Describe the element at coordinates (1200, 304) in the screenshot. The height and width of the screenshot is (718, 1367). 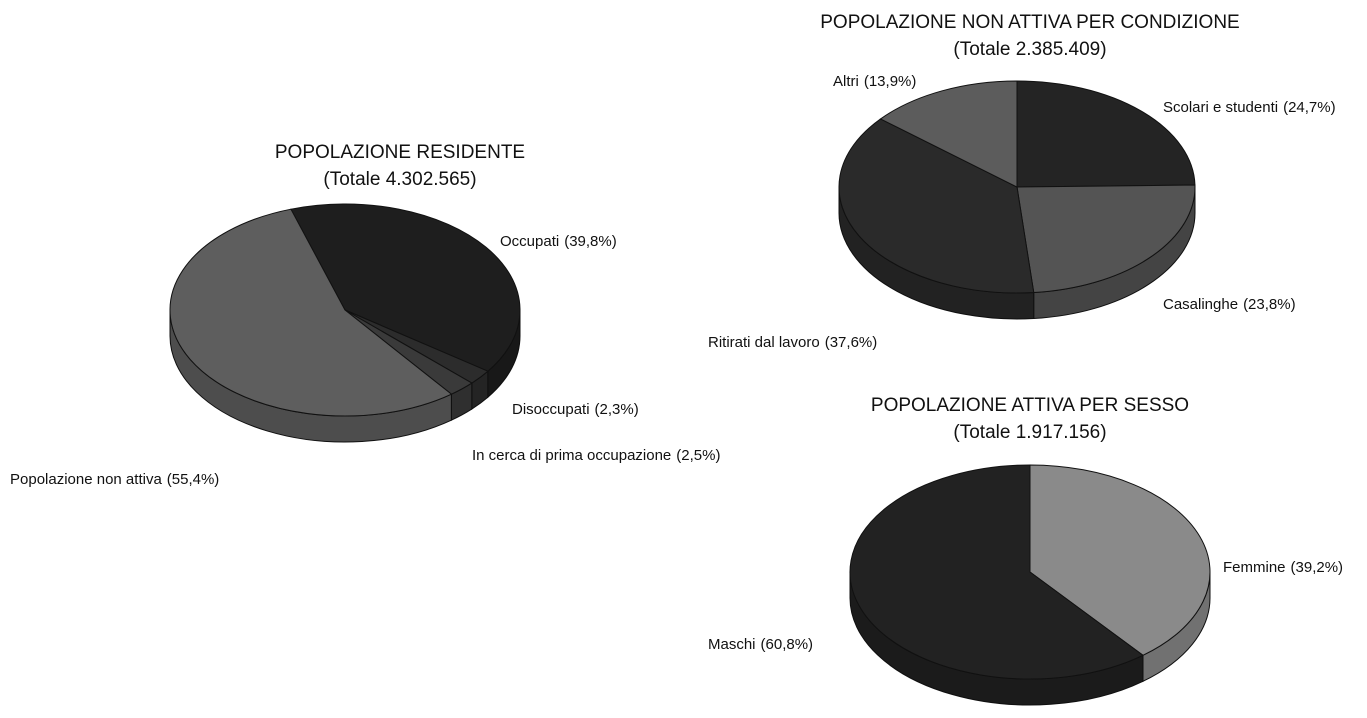
I see `slice-category: Casalinghe` at that location.